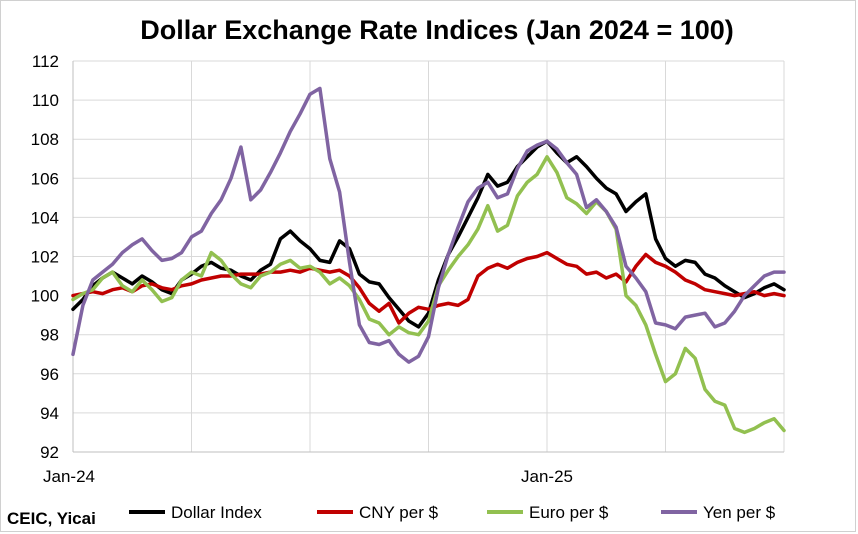 This screenshot has height=534, width=858. I want to click on legend-label-cny-per-: CNY per $, so click(399, 512).